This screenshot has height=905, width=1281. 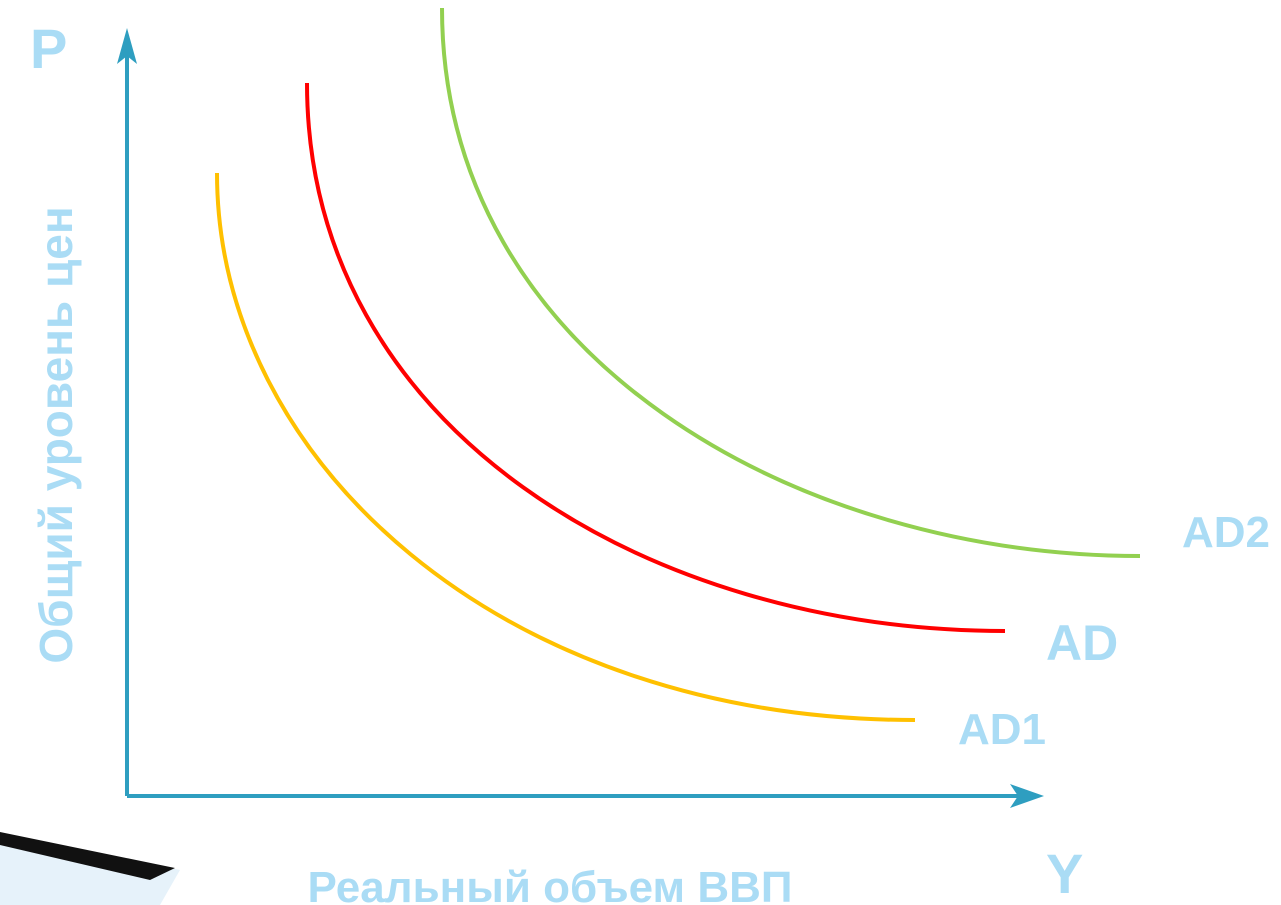 What do you see at coordinates (90, 868) in the screenshot?
I see `decoration` at bounding box center [90, 868].